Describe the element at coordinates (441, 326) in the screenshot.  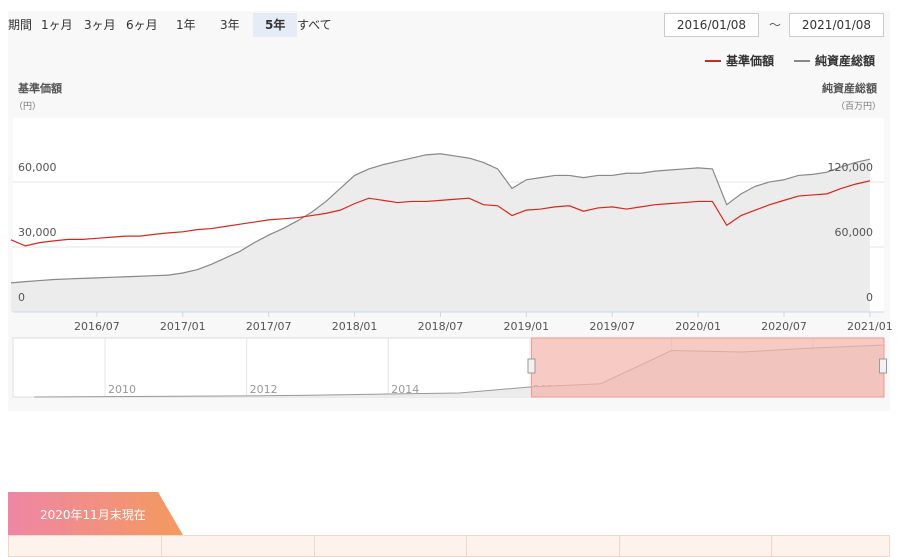
I see `x-tick-label: 2018/07` at that location.